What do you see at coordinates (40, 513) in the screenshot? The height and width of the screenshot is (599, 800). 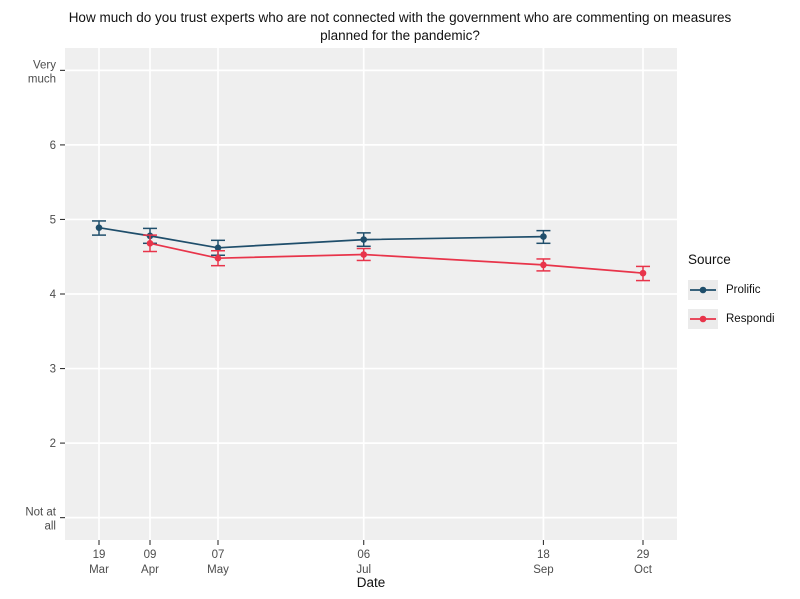 I see `y-tick-label: Not at` at bounding box center [40, 513].